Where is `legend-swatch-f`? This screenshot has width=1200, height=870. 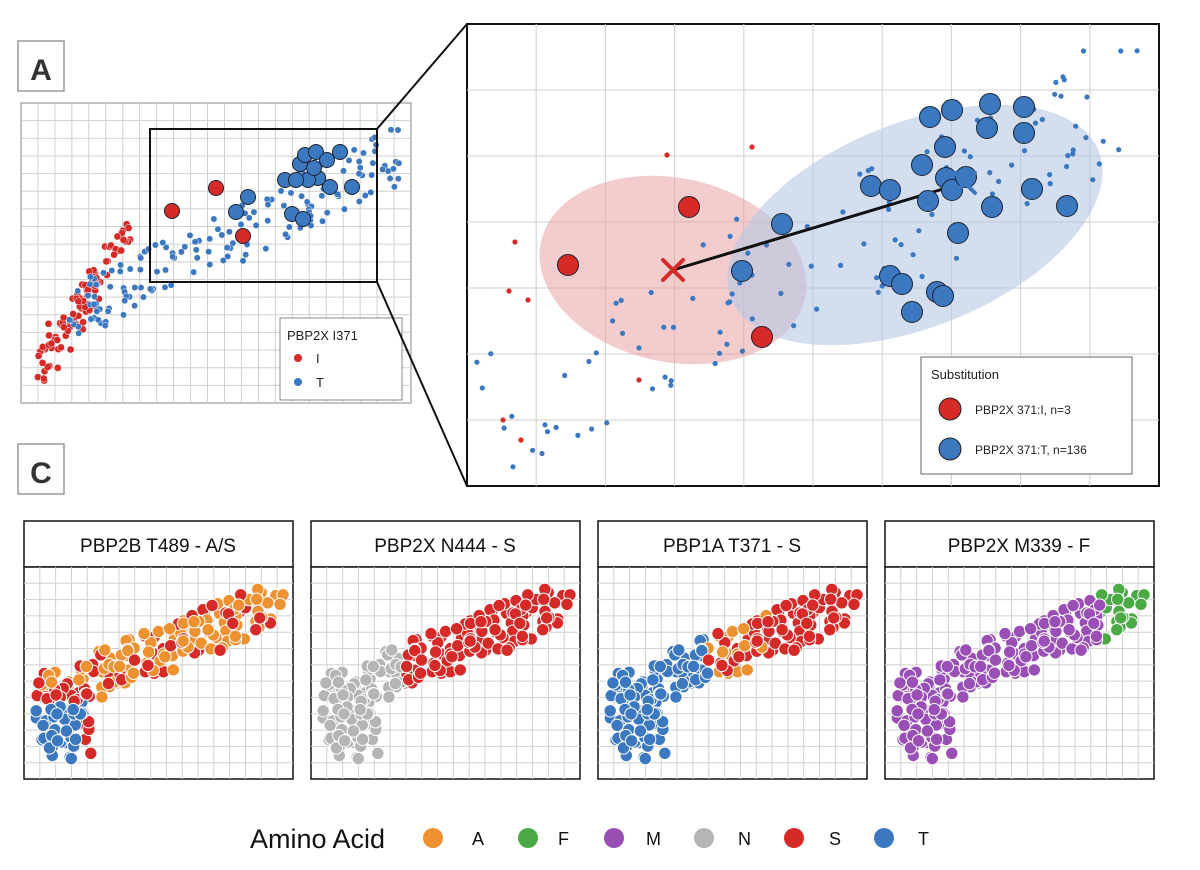 legend-swatch-f is located at coordinates (528, 838).